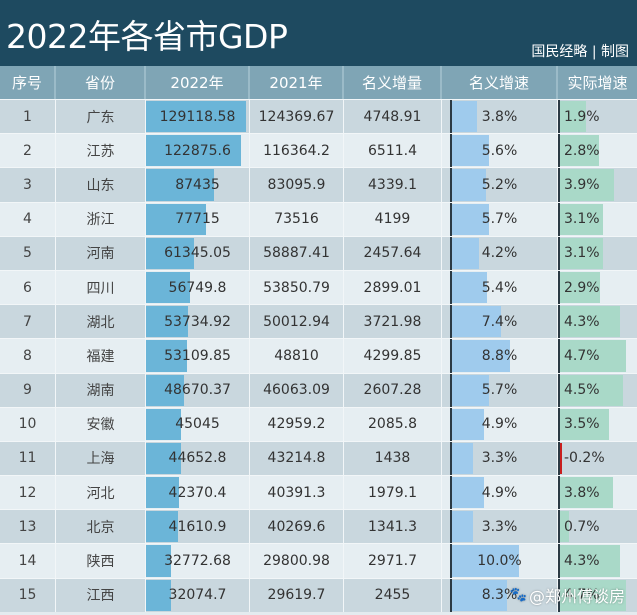  I want to click on gdp2022-cell: 129118.58, so click(198, 117).